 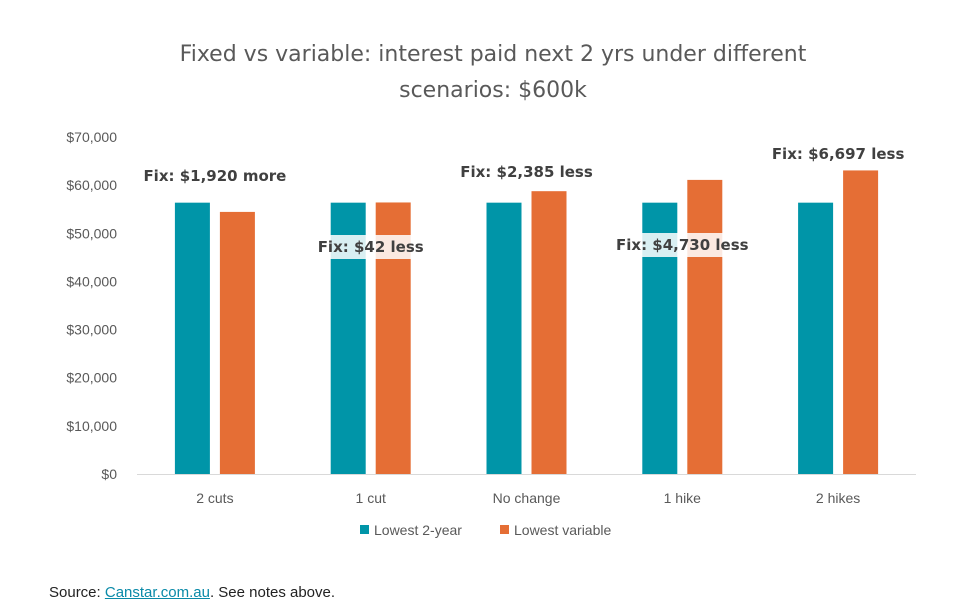 I want to click on annotation-label: Fix: $4,730 less, so click(x=682, y=245).